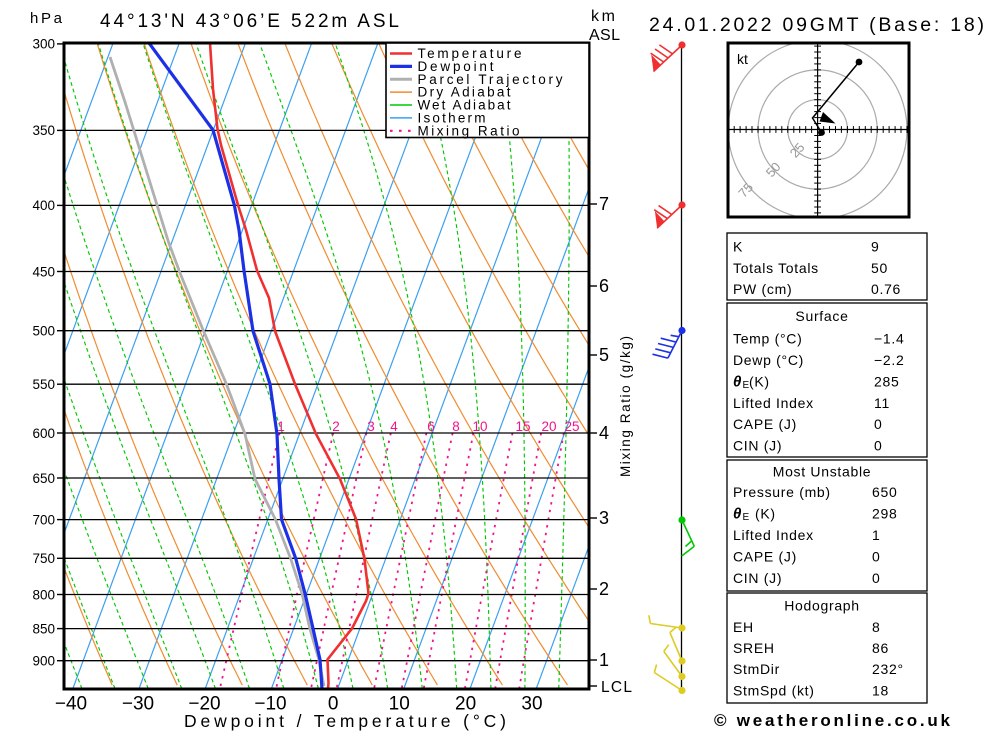 The width and height of the screenshot is (1000, 733). Describe the element at coordinates (531, 704) in the screenshot. I see `svg-text: 30` at that location.